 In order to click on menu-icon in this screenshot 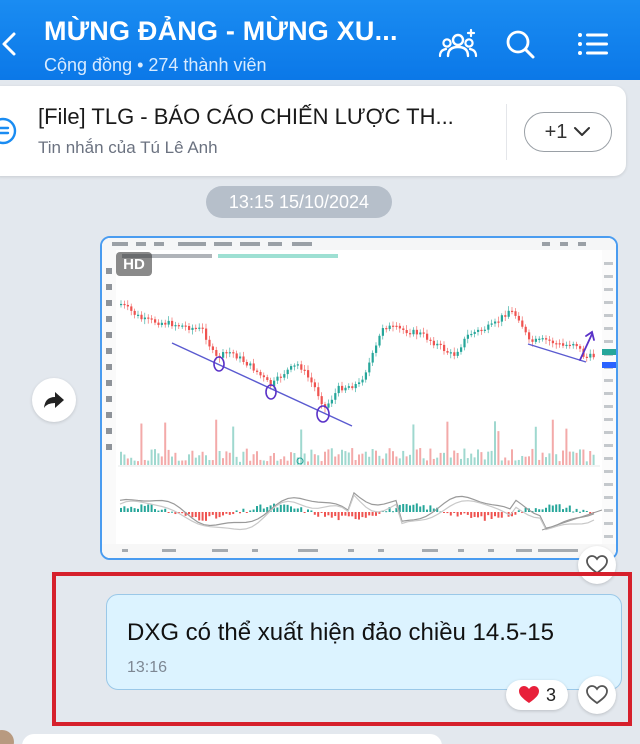, I will do `click(592, 44)`.